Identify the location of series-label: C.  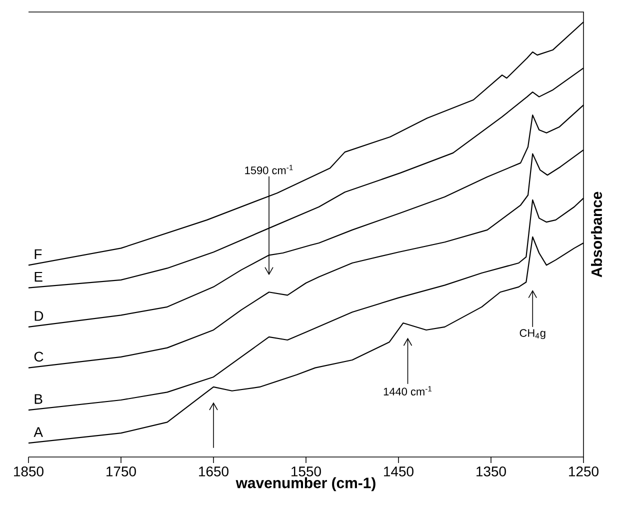
(39, 357).